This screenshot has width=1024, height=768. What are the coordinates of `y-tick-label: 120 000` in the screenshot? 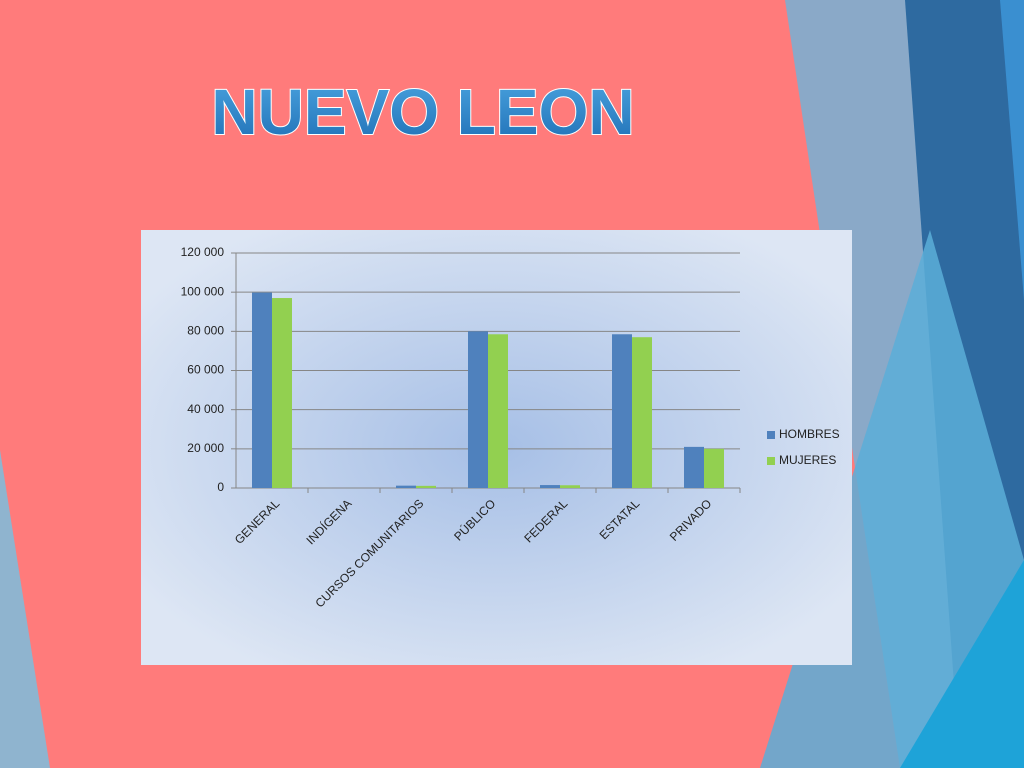 It's located at (203, 252).